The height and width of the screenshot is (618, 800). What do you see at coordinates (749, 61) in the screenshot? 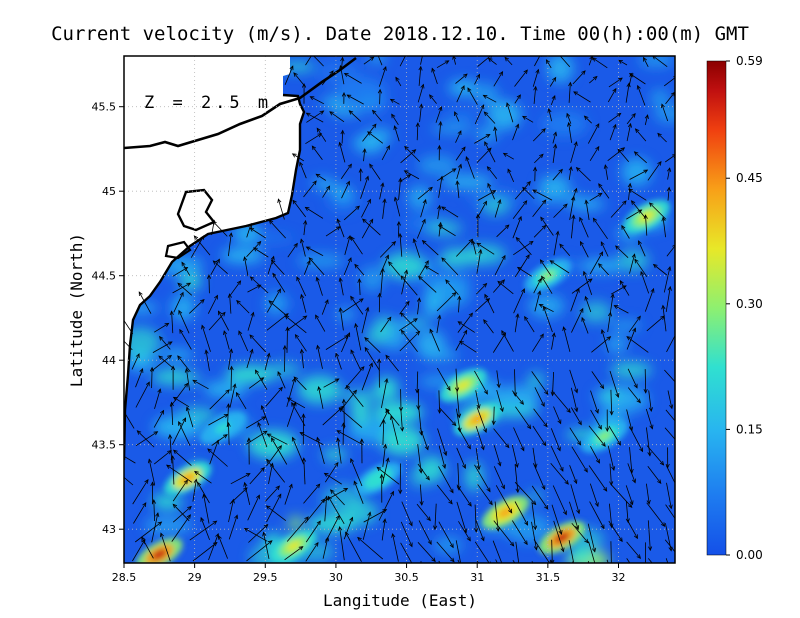
I see `colorbar-tick-label: 0.59` at bounding box center [749, 61].